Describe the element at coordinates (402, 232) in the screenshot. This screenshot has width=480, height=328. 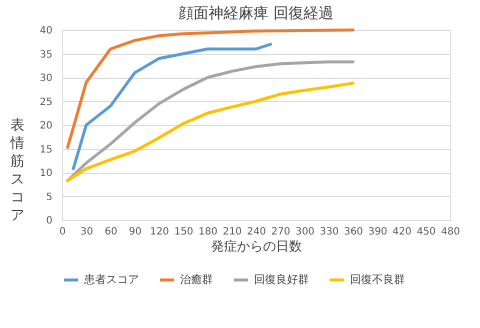
I see `x-tick-label: 420` at that location.